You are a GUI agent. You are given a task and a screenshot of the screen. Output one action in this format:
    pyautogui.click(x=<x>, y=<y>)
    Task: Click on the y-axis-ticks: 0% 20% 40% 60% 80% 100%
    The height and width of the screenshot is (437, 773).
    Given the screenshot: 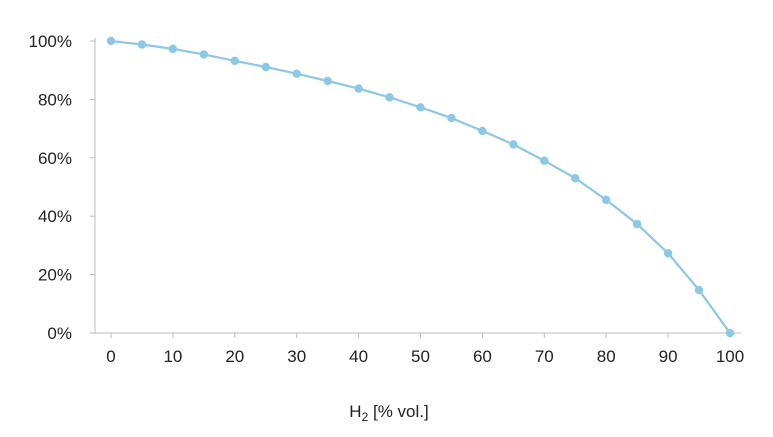 What is the action you would take?
    pyautogui.click(x=62, y=187)
    